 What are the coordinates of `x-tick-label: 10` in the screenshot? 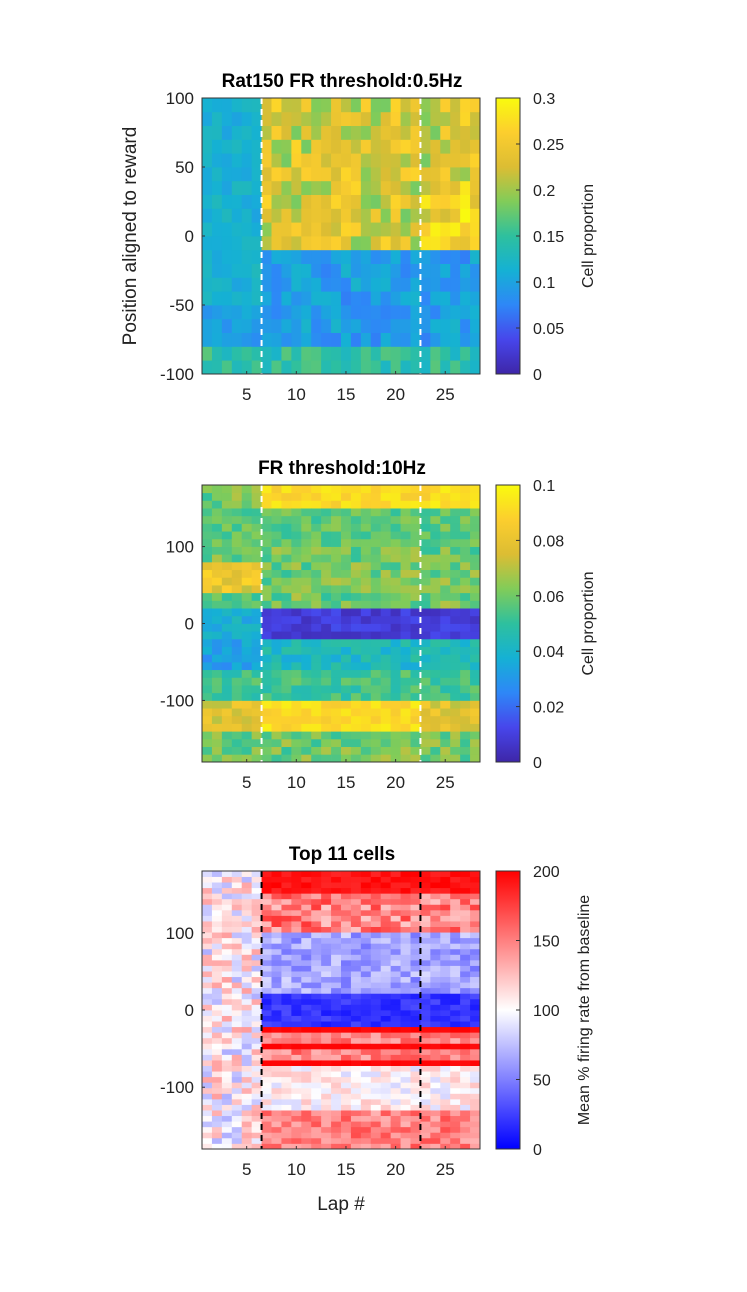 It's located at (296, 1169).